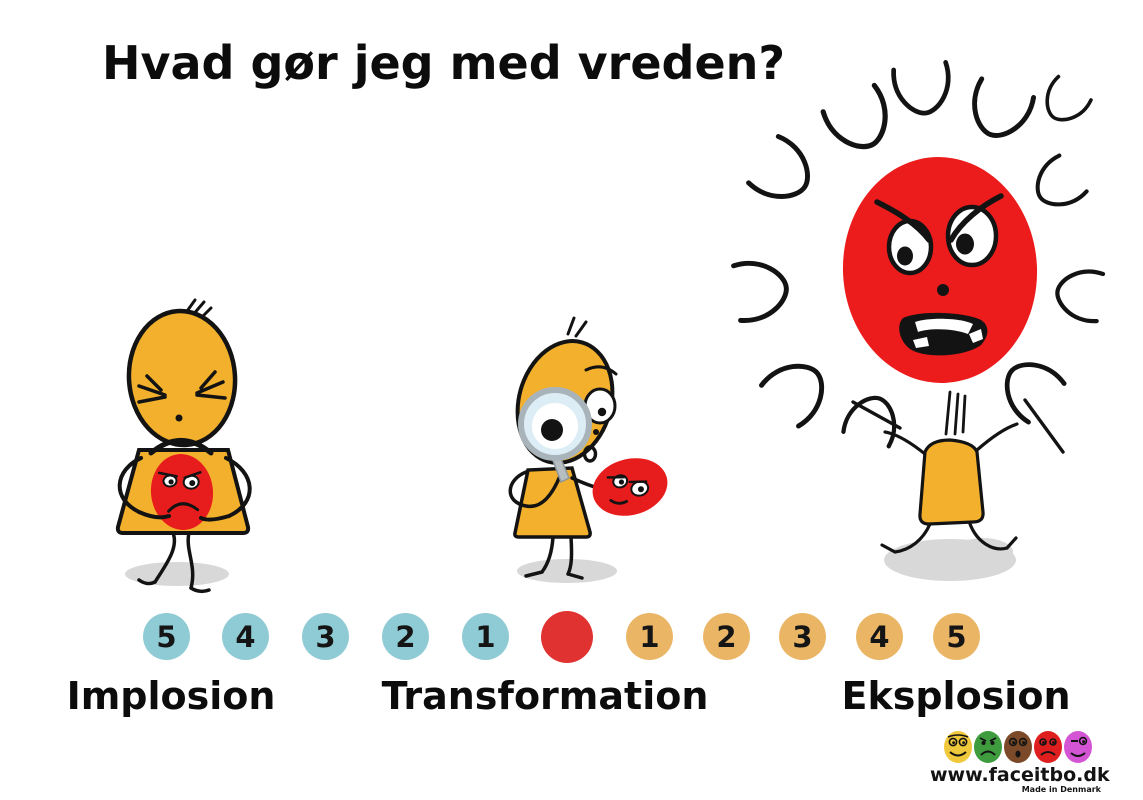  What do you see at coordinates (958, 422) in the screenshot?
I see `motion-lines` at bounding box center [958, 422].